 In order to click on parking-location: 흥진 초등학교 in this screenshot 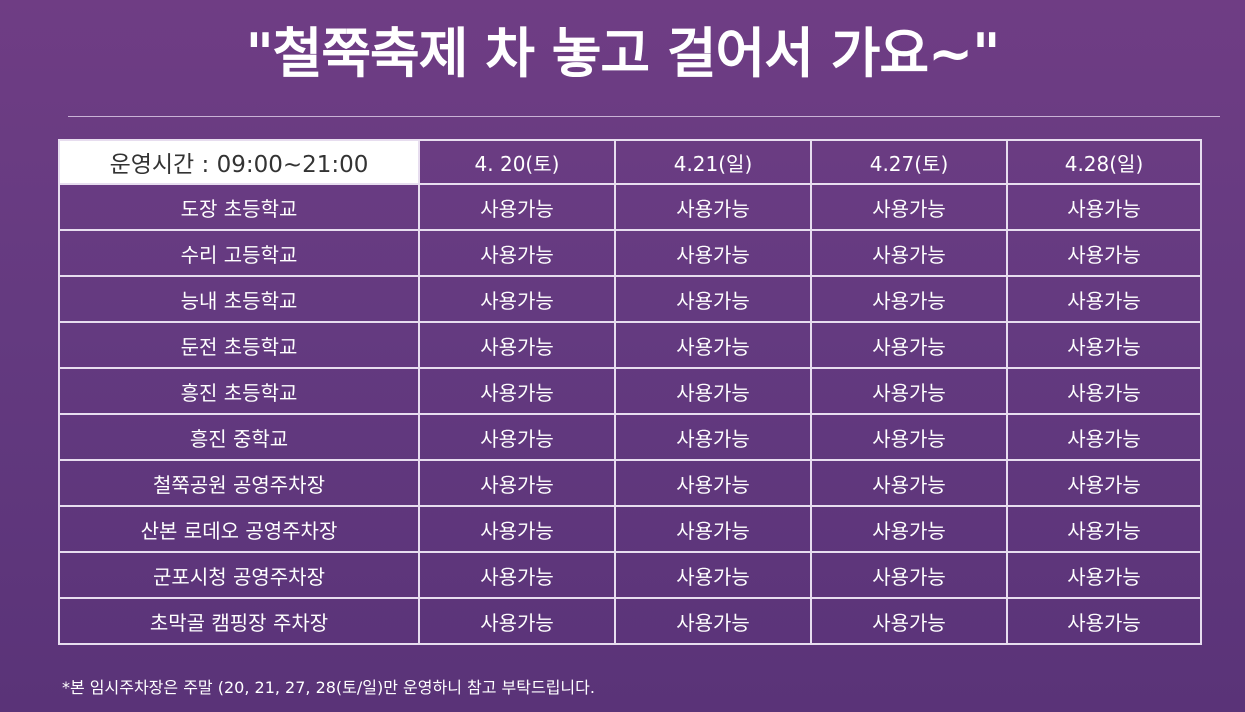, I will do `click(239, 391)`.